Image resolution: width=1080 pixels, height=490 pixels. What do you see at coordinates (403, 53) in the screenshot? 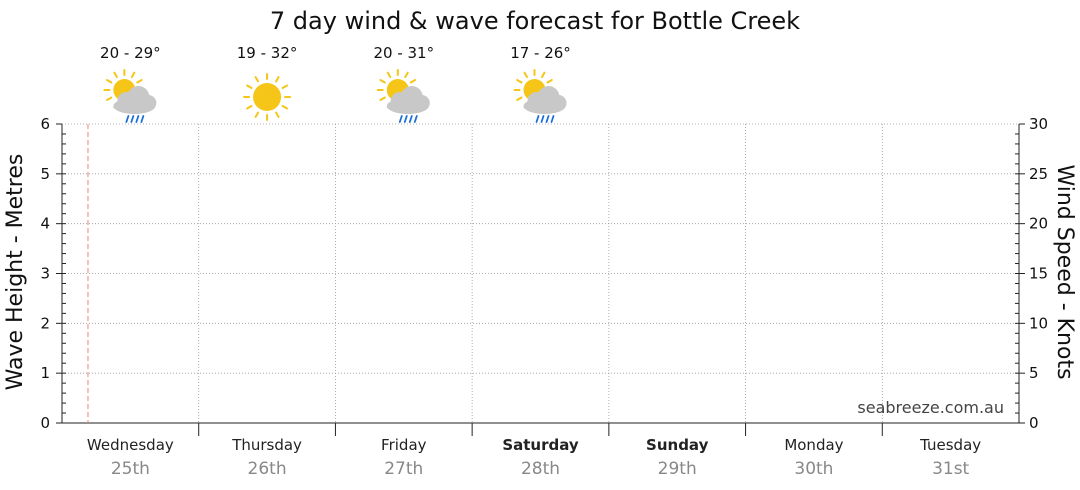
I see `temperature-range: 20 - 31°` at bounding box center [403, 53].